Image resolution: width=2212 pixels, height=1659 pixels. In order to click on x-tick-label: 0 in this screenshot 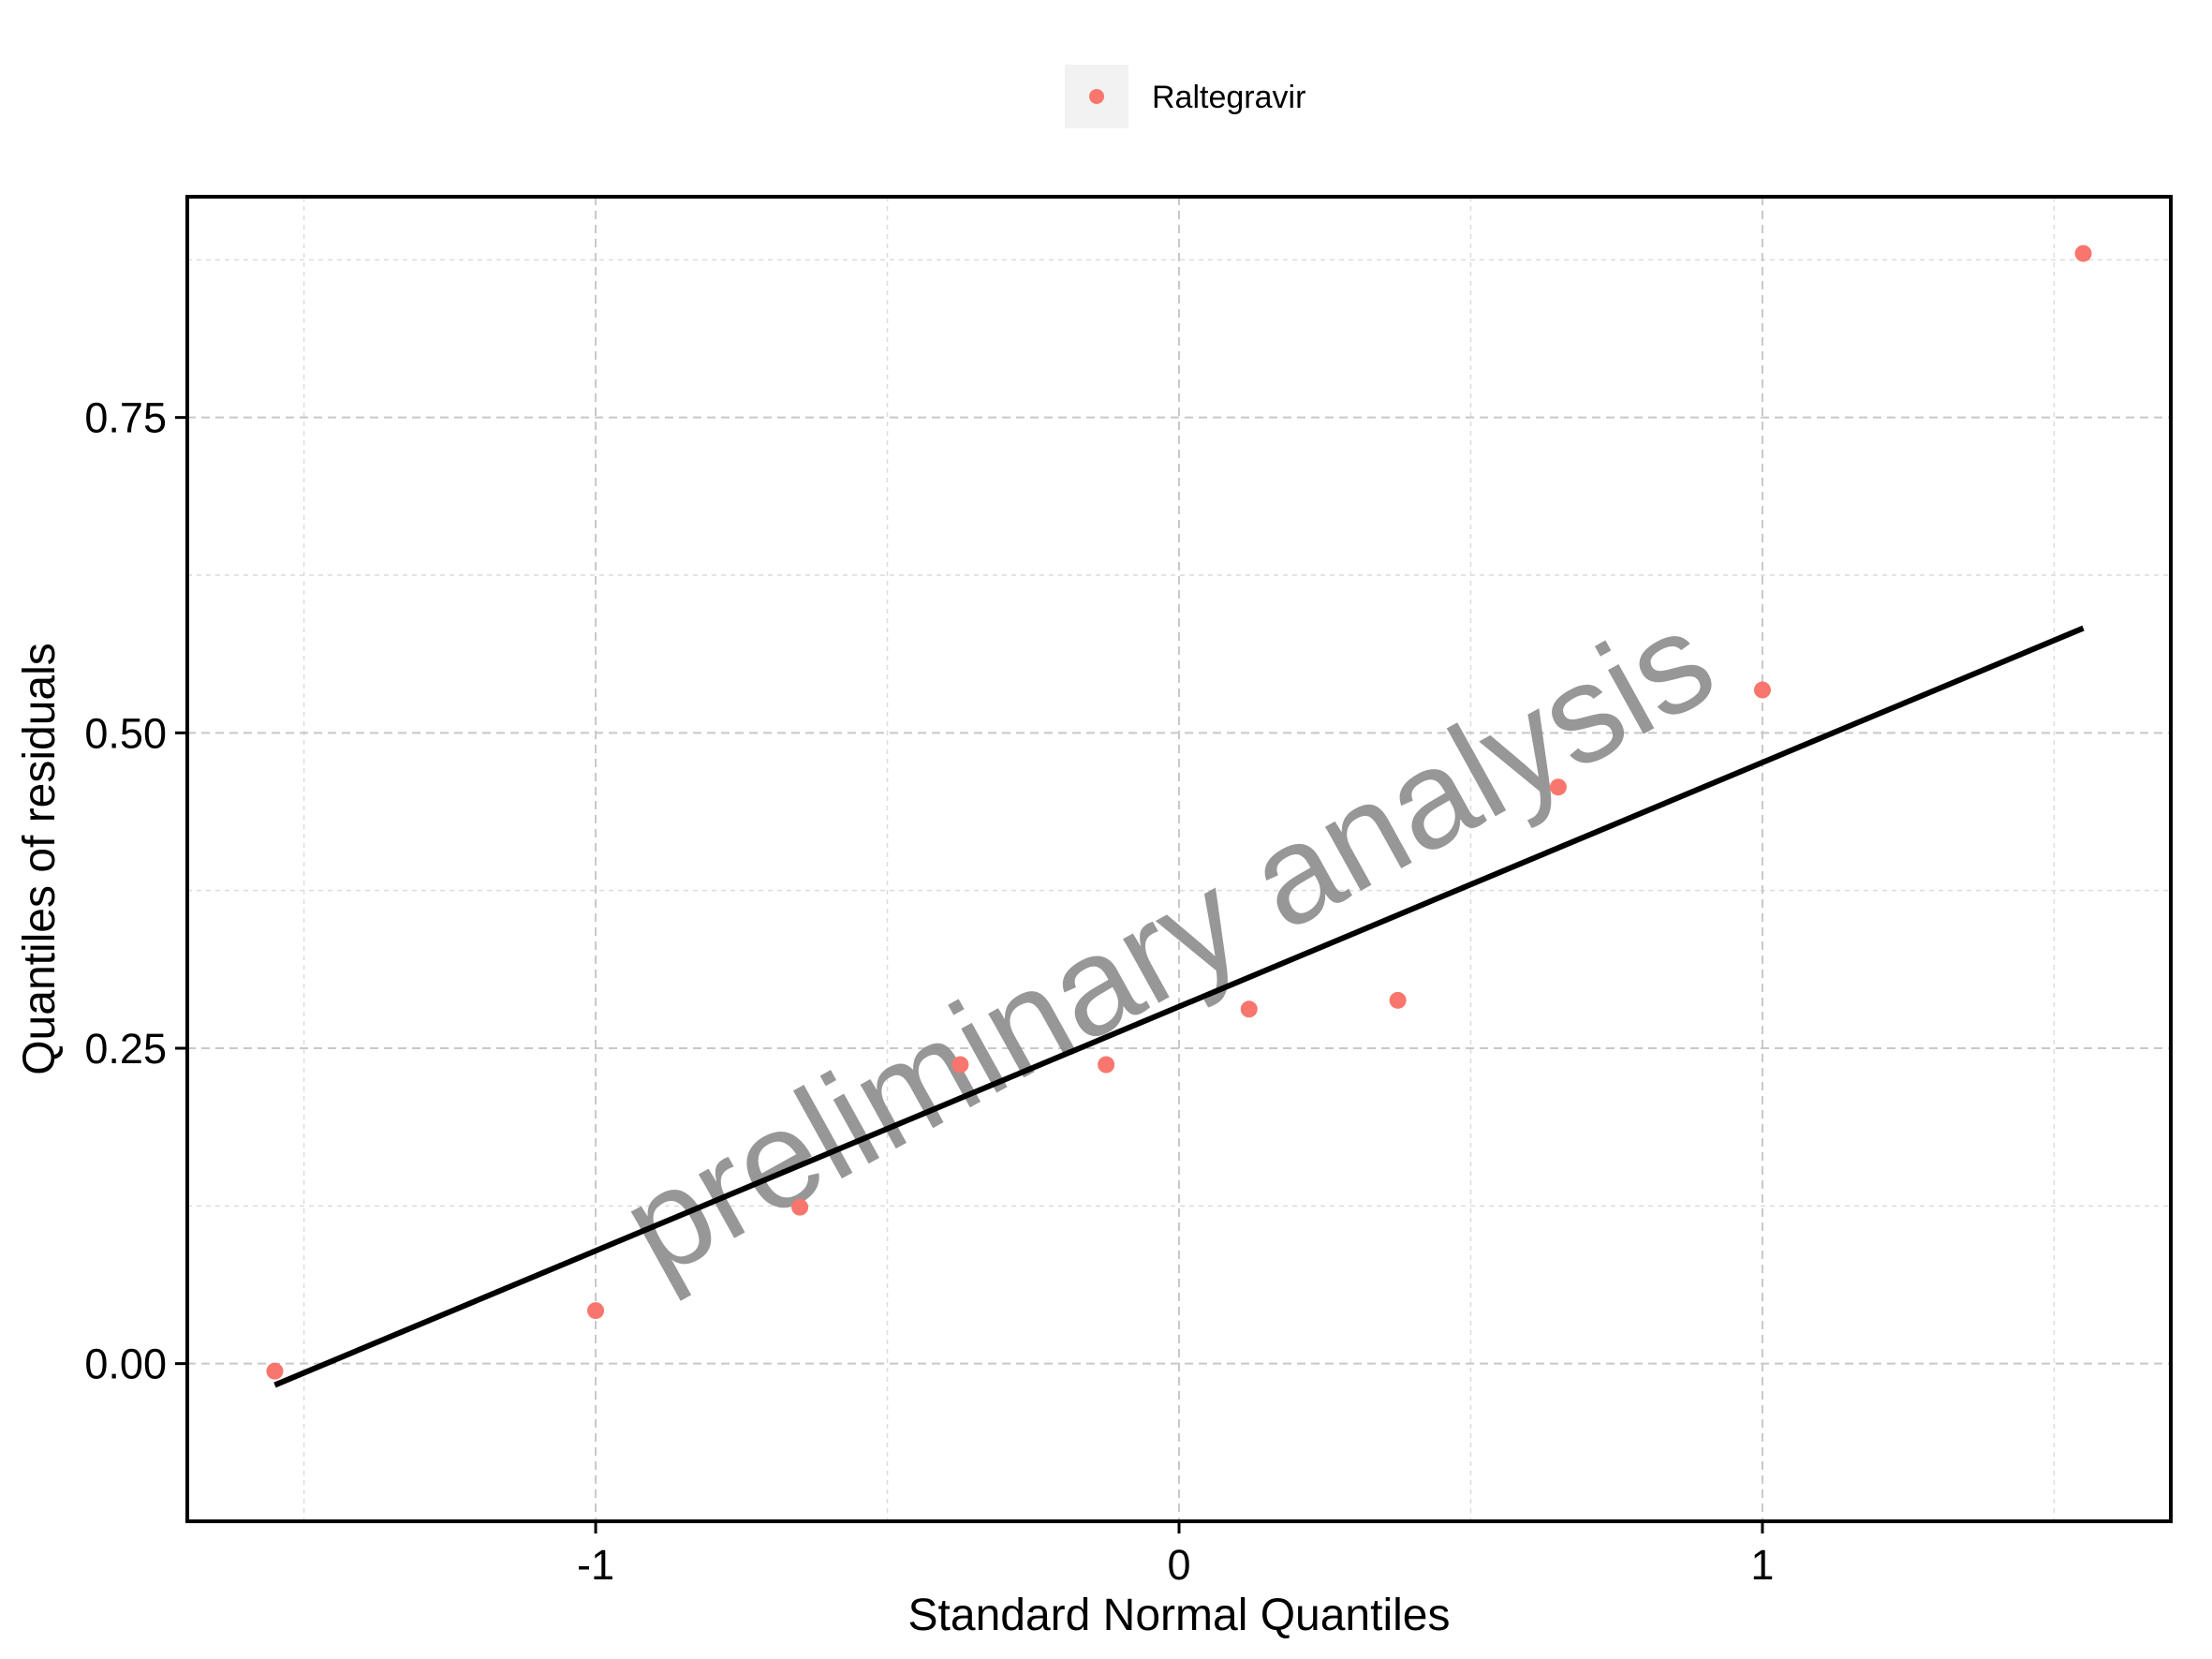, I will do `click(1178, 1565)`.